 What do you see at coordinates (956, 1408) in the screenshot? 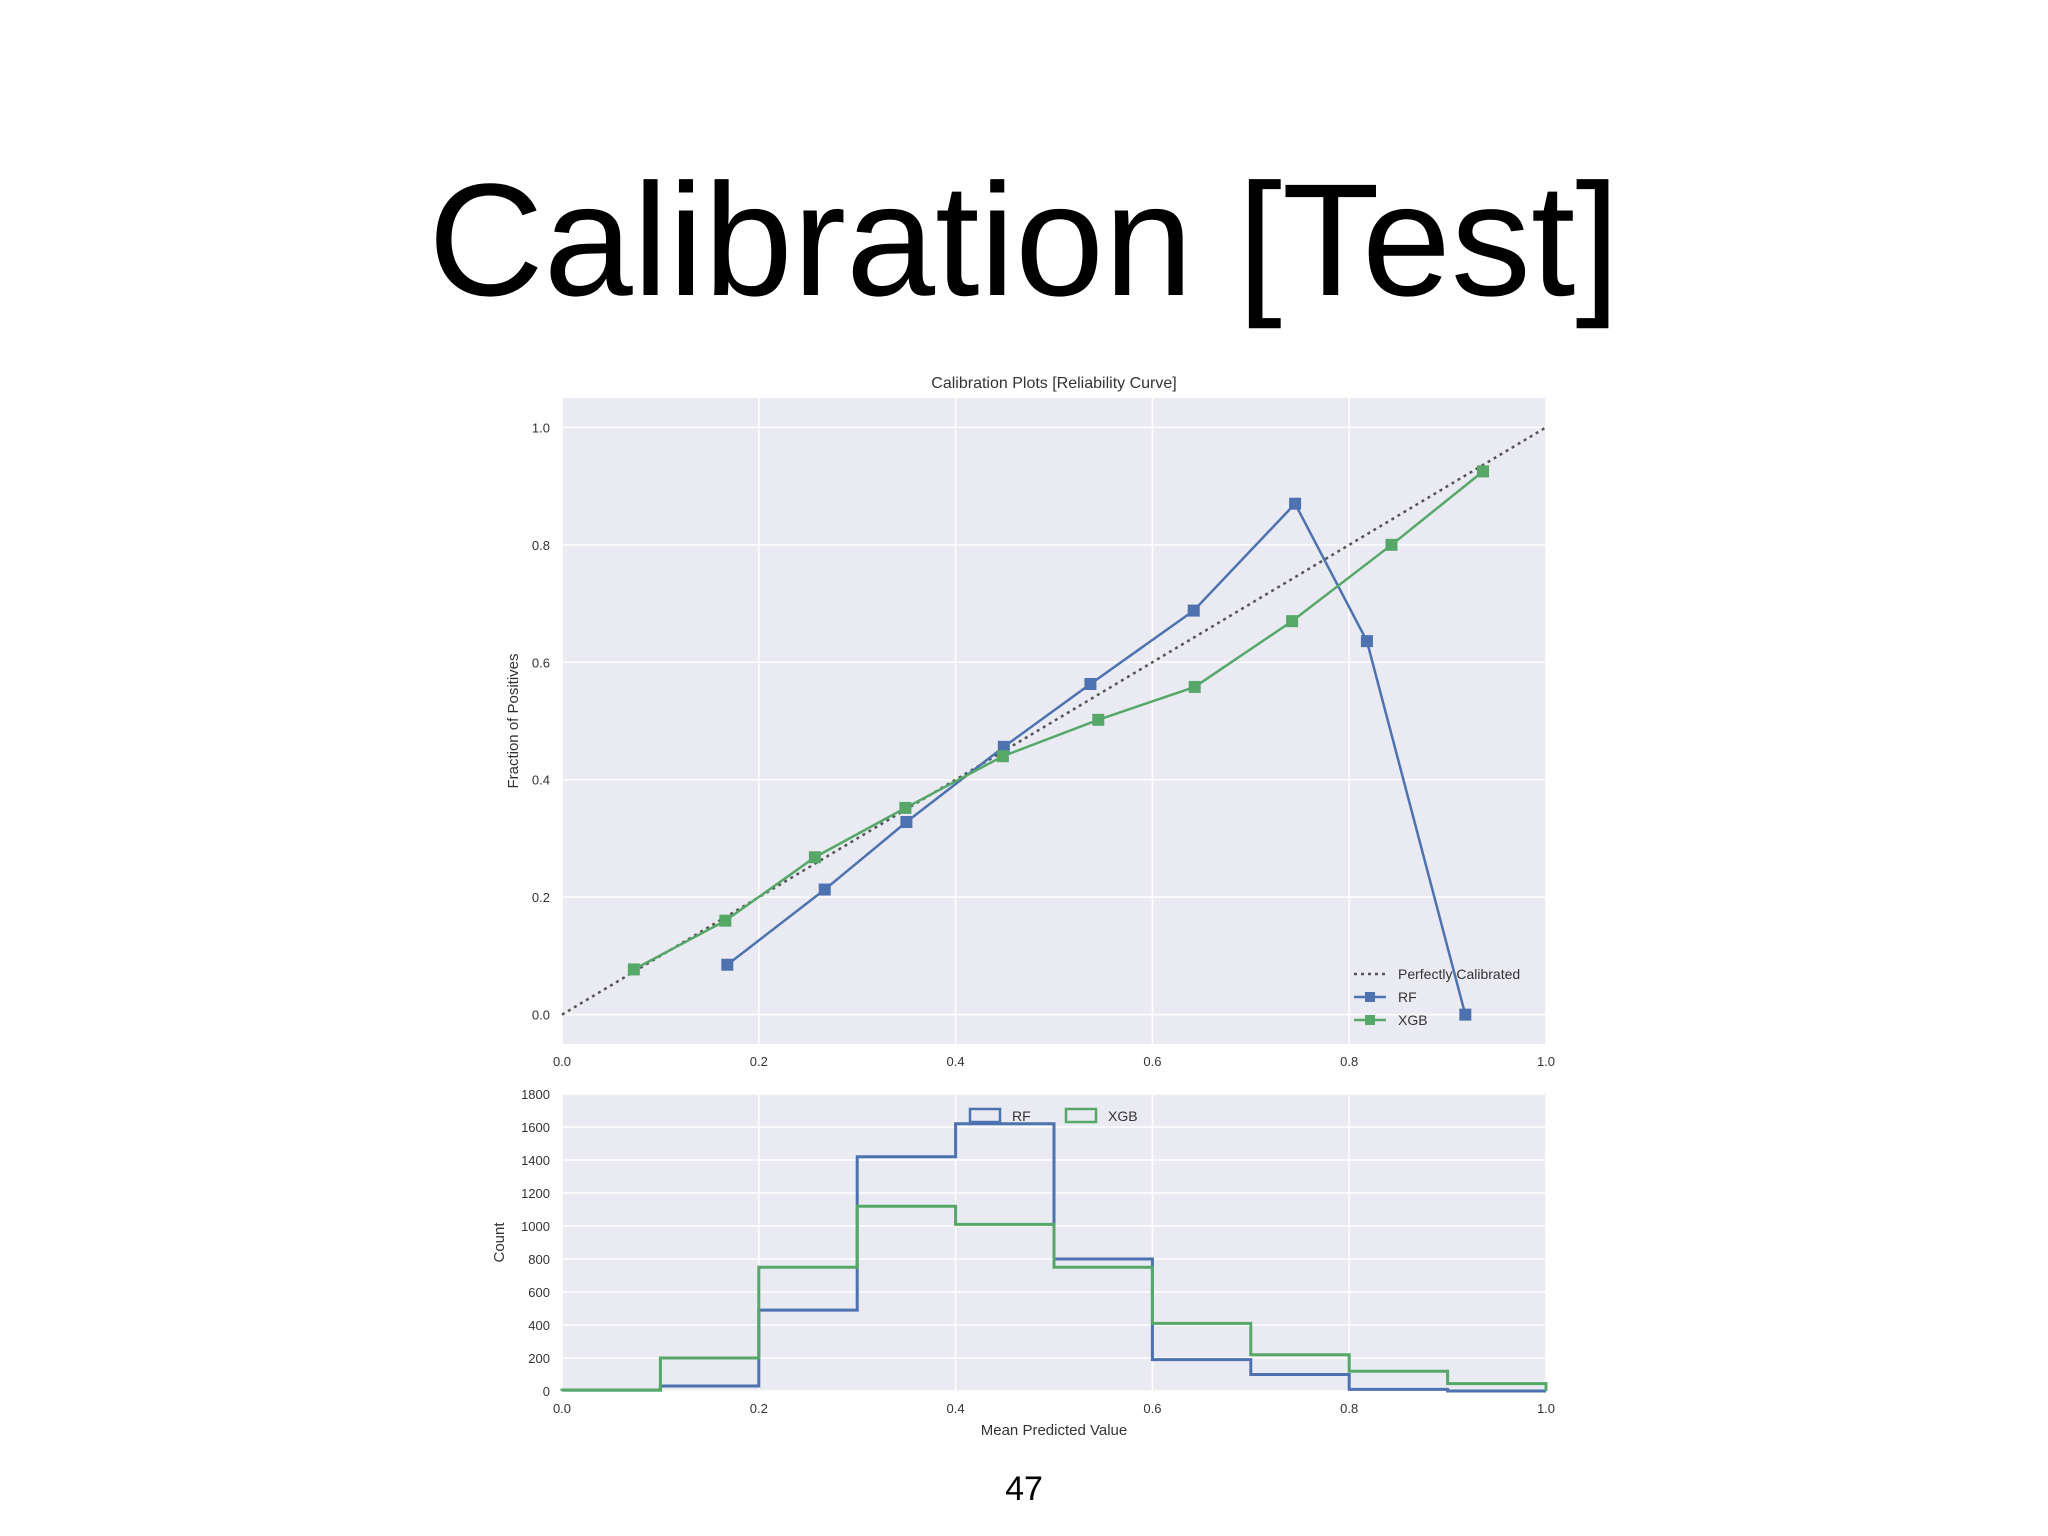
I see `histogram-x-tick-label: 0.4` at bounding box center [956, 1408].